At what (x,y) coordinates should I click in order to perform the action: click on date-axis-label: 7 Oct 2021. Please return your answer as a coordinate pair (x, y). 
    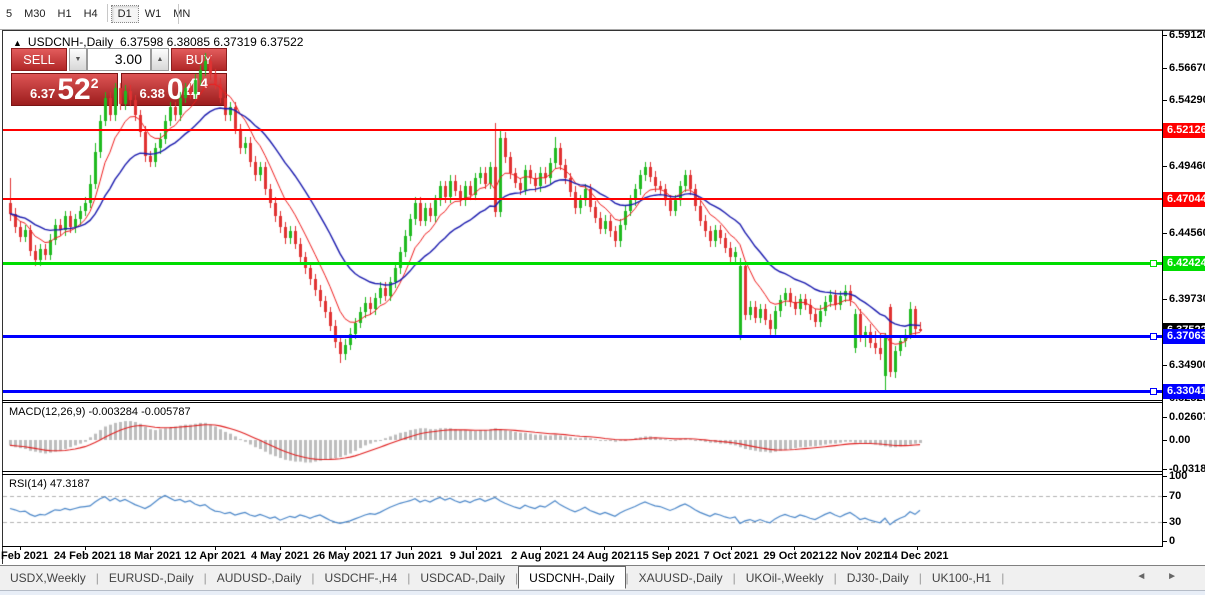
    Looking at the image, I should click on (731, 556).